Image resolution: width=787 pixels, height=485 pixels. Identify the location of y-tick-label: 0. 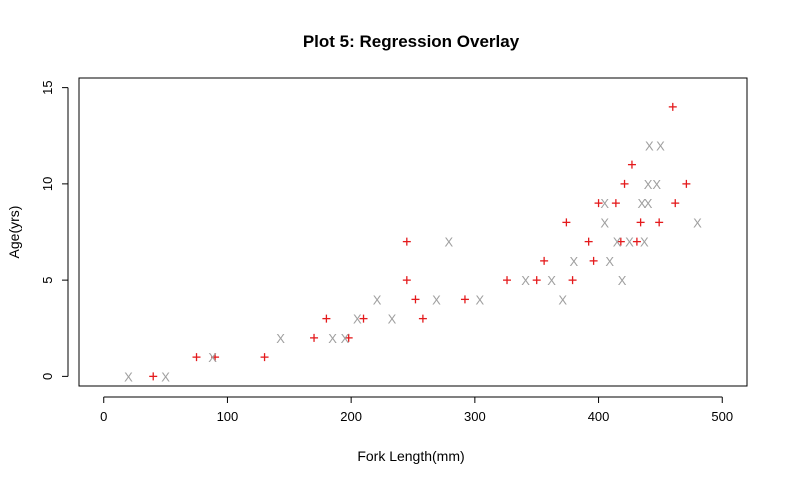
(47, 376).